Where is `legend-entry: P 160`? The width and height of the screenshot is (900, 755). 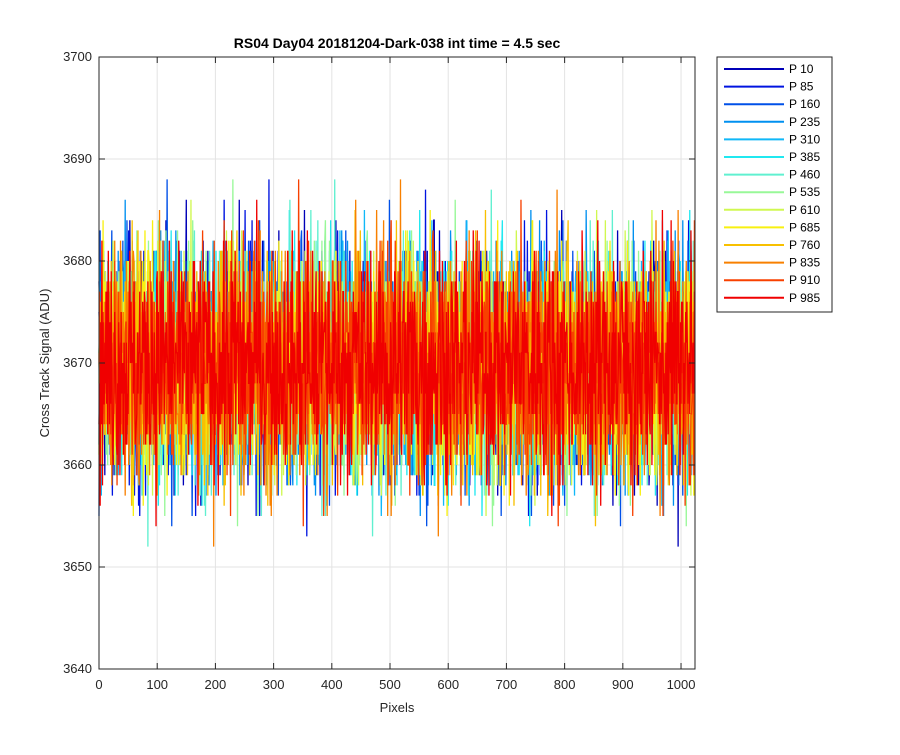
legend-entry: P 160 is located at coordinates (804, 104).